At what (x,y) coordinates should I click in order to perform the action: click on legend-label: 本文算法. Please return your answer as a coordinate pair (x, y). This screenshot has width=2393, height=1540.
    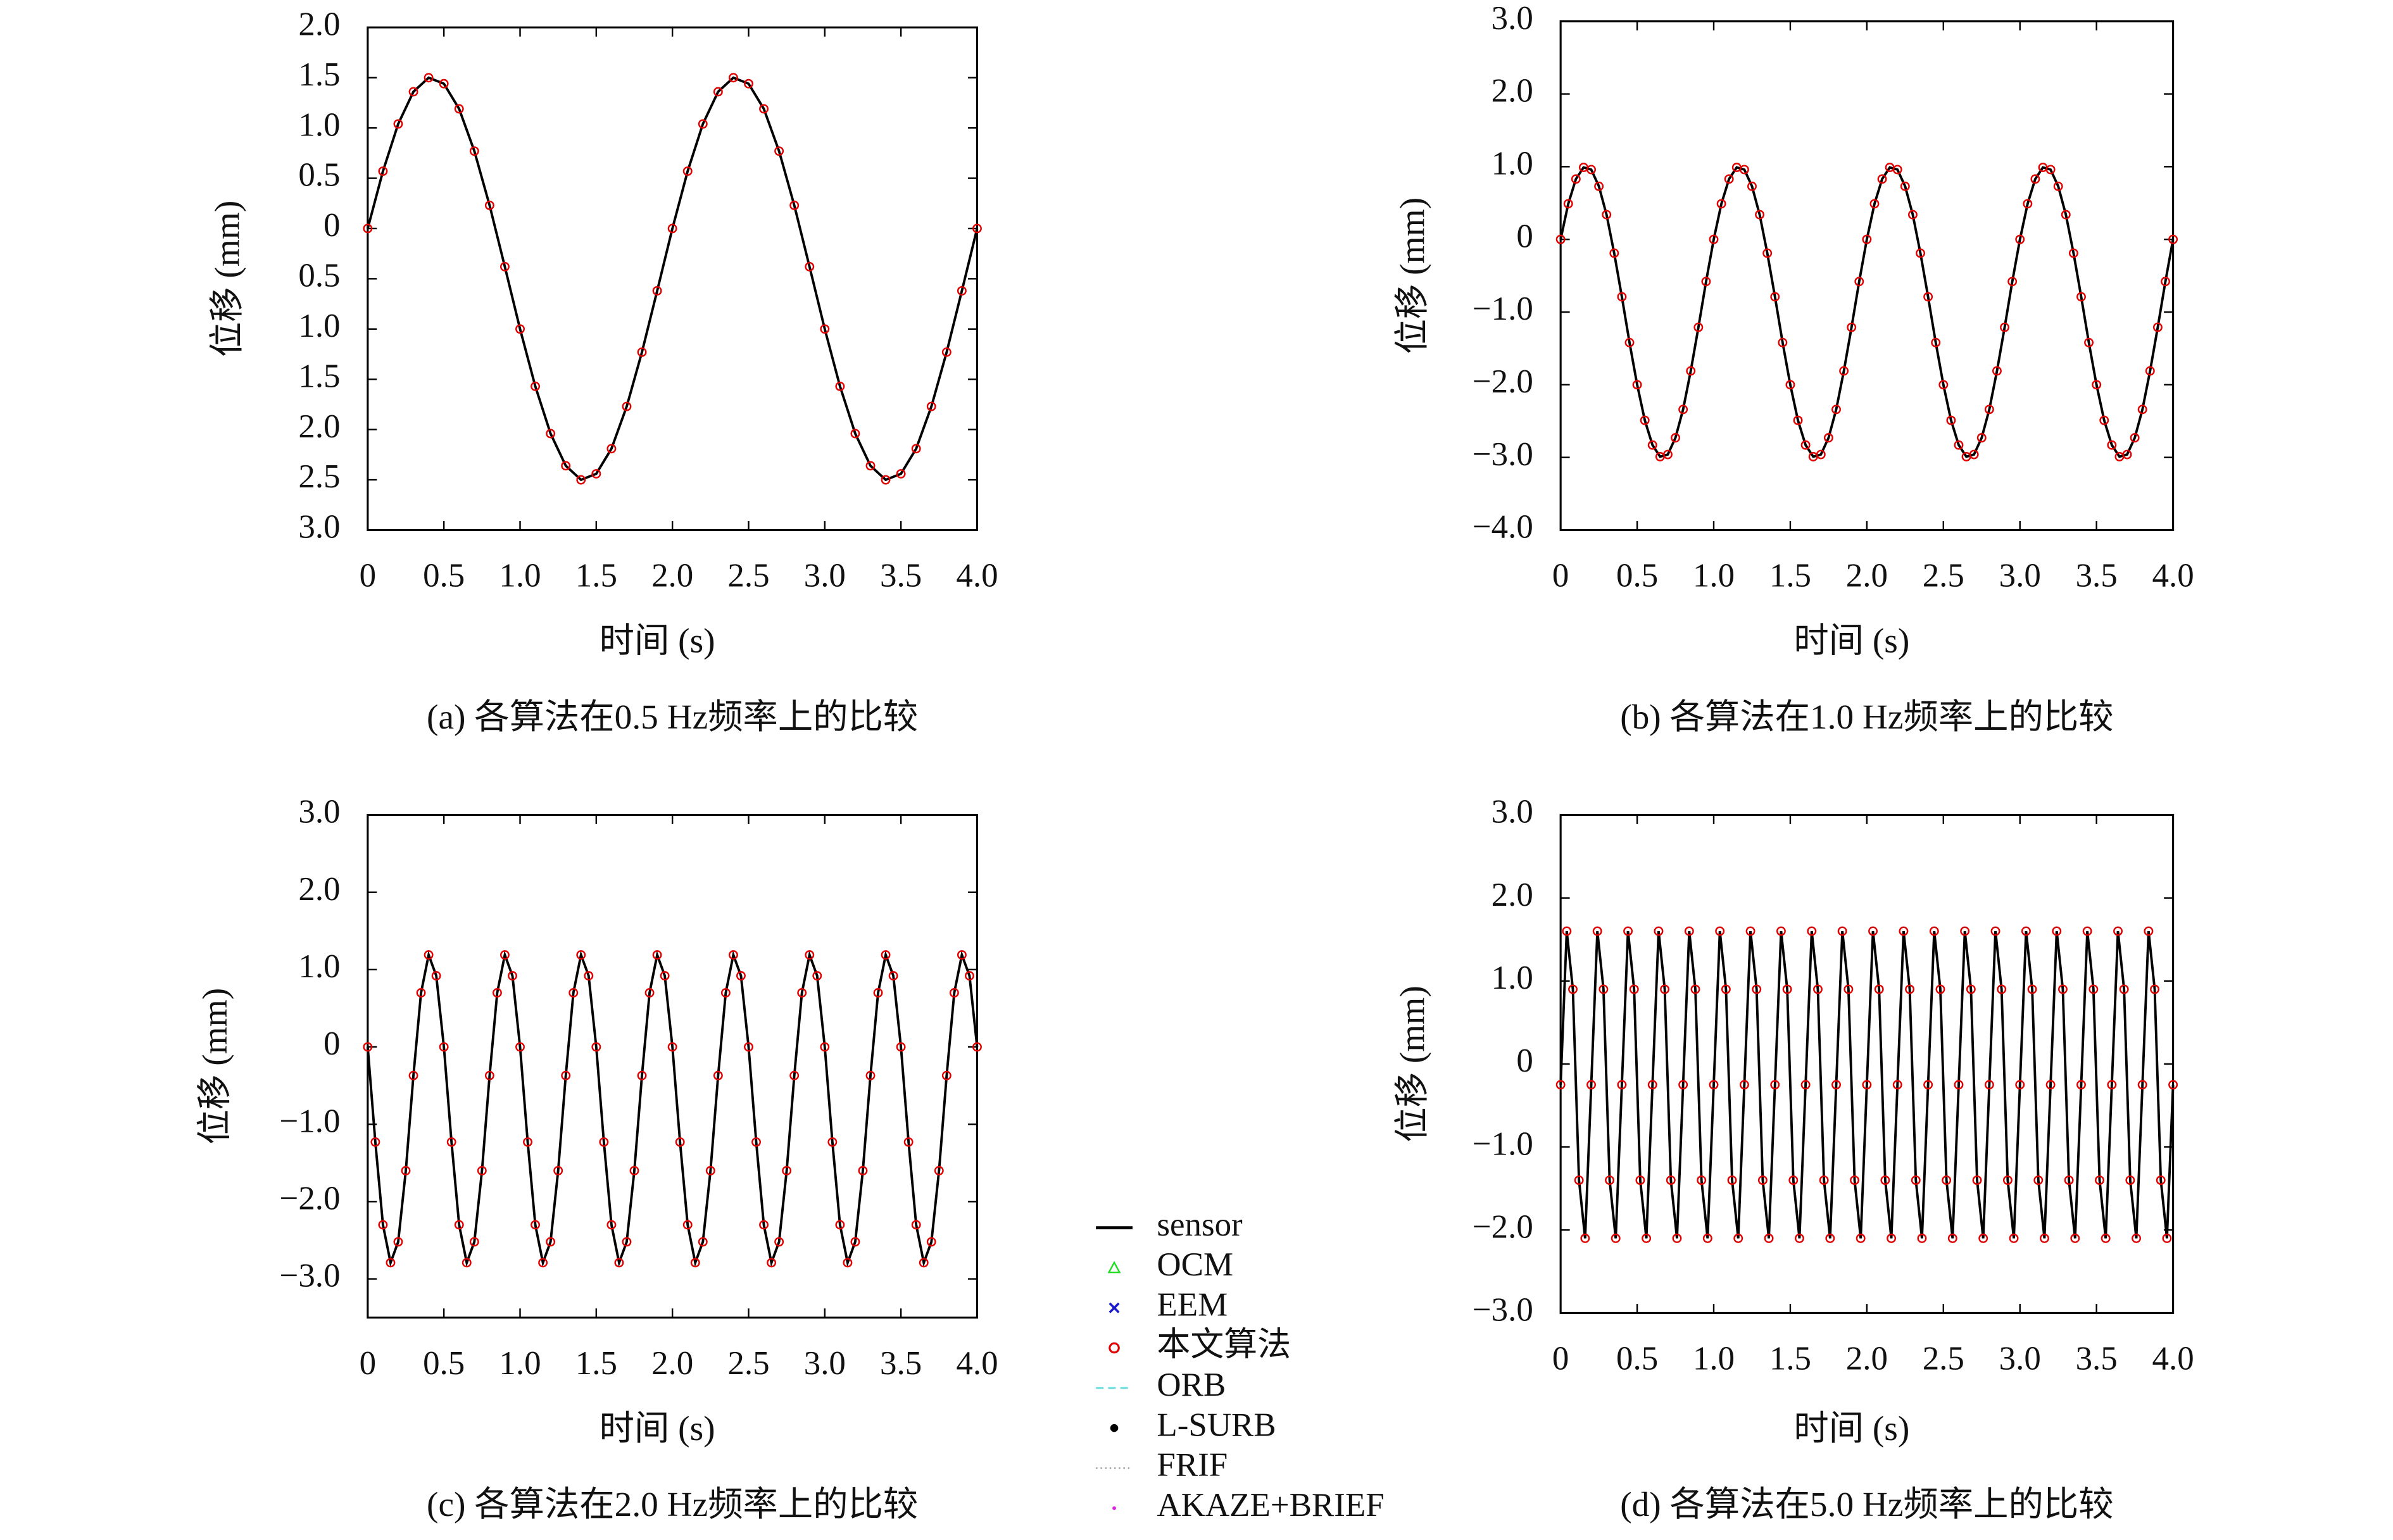
    Looking at the image, I should click on (1224, 1345).